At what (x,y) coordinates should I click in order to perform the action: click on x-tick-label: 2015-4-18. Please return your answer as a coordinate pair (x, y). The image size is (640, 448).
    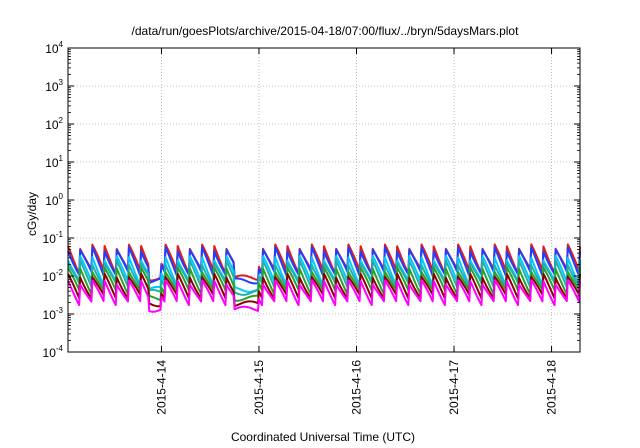
    Looking at the image, I should click on (552, 387).